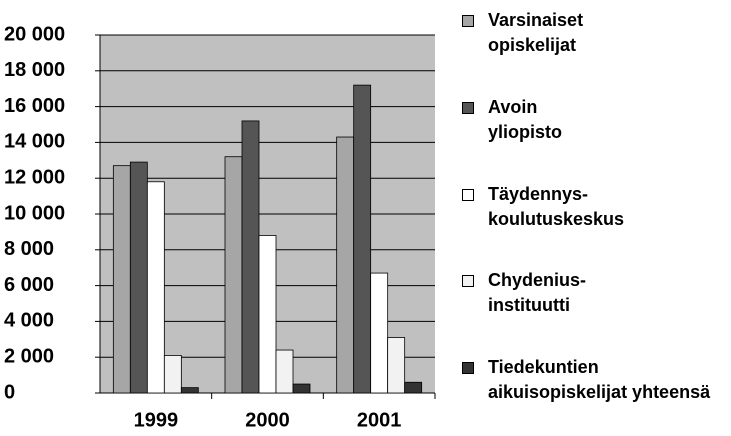  I want to click on y-tick-label: 18 000, so click(34, 70).